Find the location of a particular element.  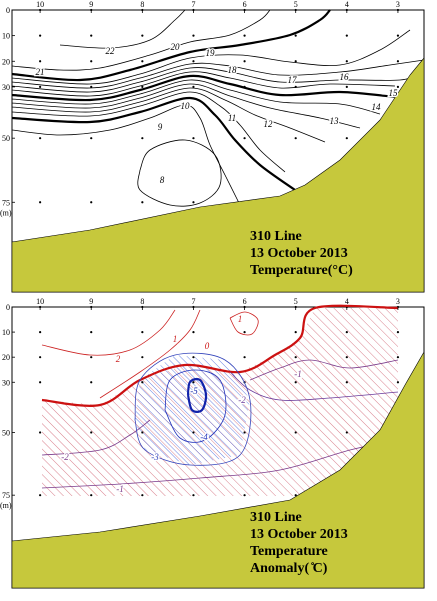

y-tick-label: 75 is located at coordinates (6, 202).